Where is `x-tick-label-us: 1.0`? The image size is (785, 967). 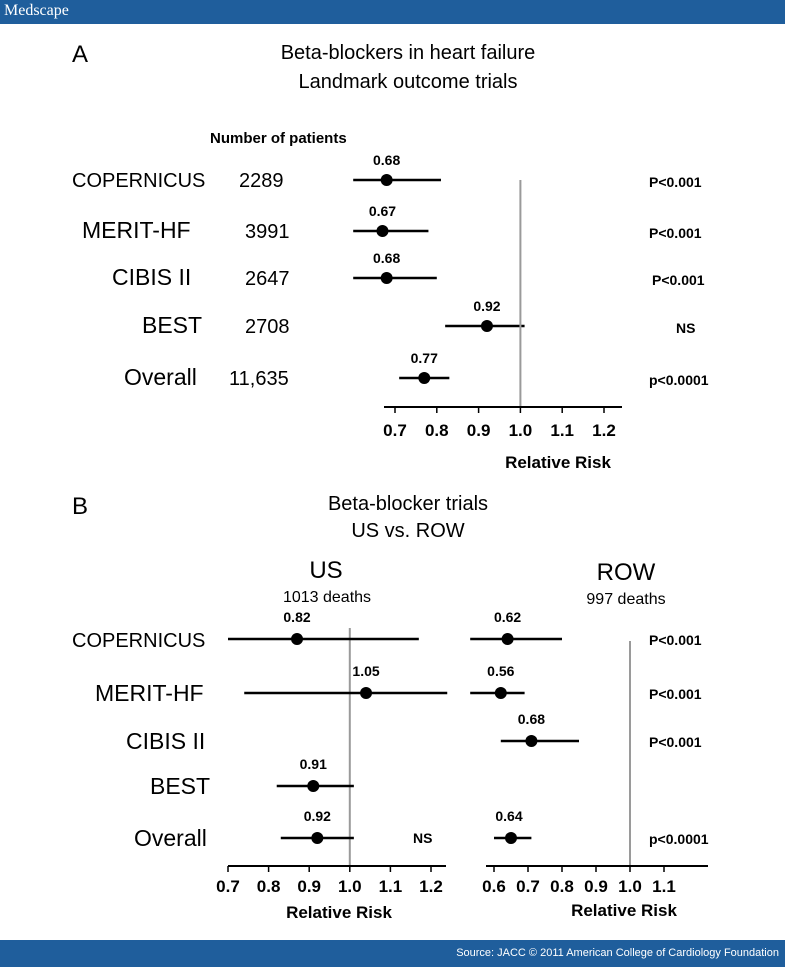
x-tick-label-us: 1.0 is located at coordinates (350, 886).